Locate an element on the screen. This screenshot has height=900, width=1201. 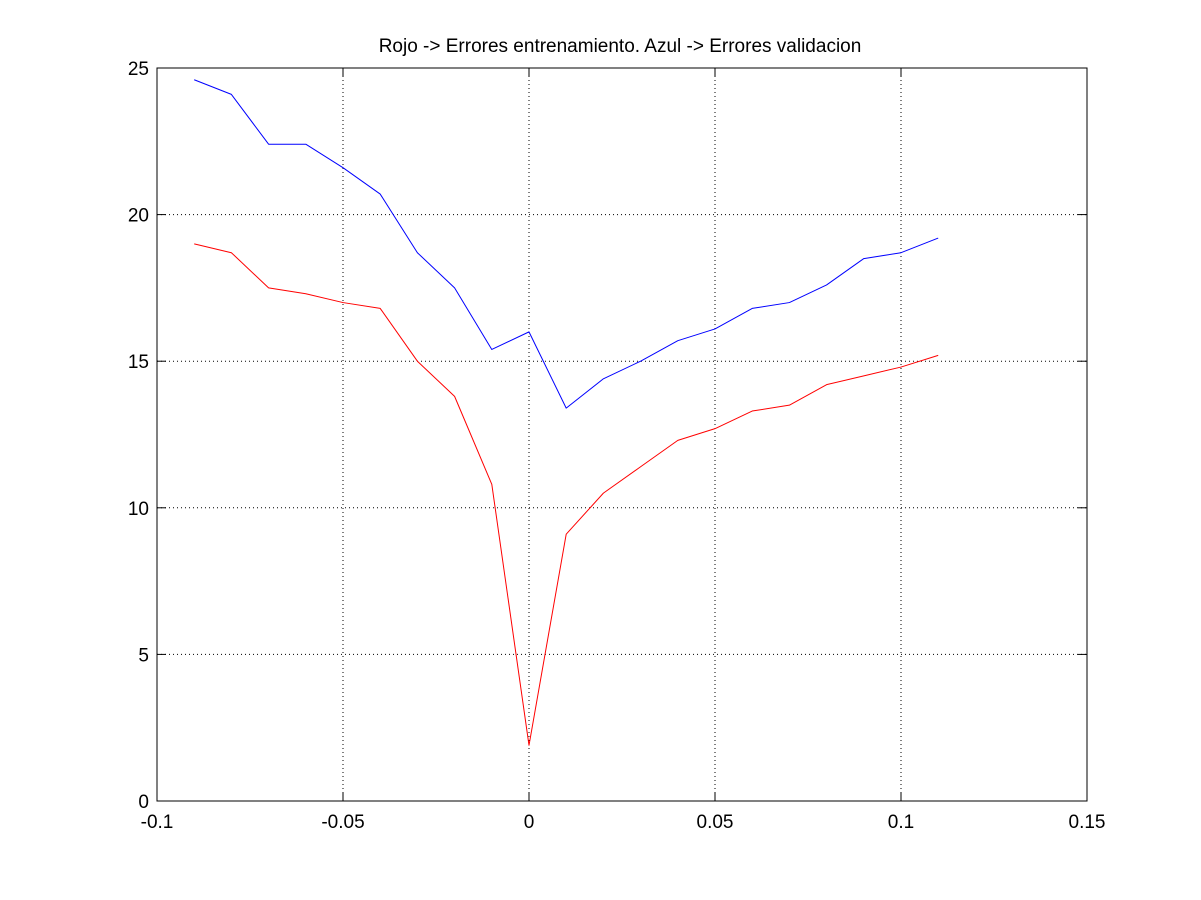
x-tick-label: 0 is located at coordinates (529, 822).